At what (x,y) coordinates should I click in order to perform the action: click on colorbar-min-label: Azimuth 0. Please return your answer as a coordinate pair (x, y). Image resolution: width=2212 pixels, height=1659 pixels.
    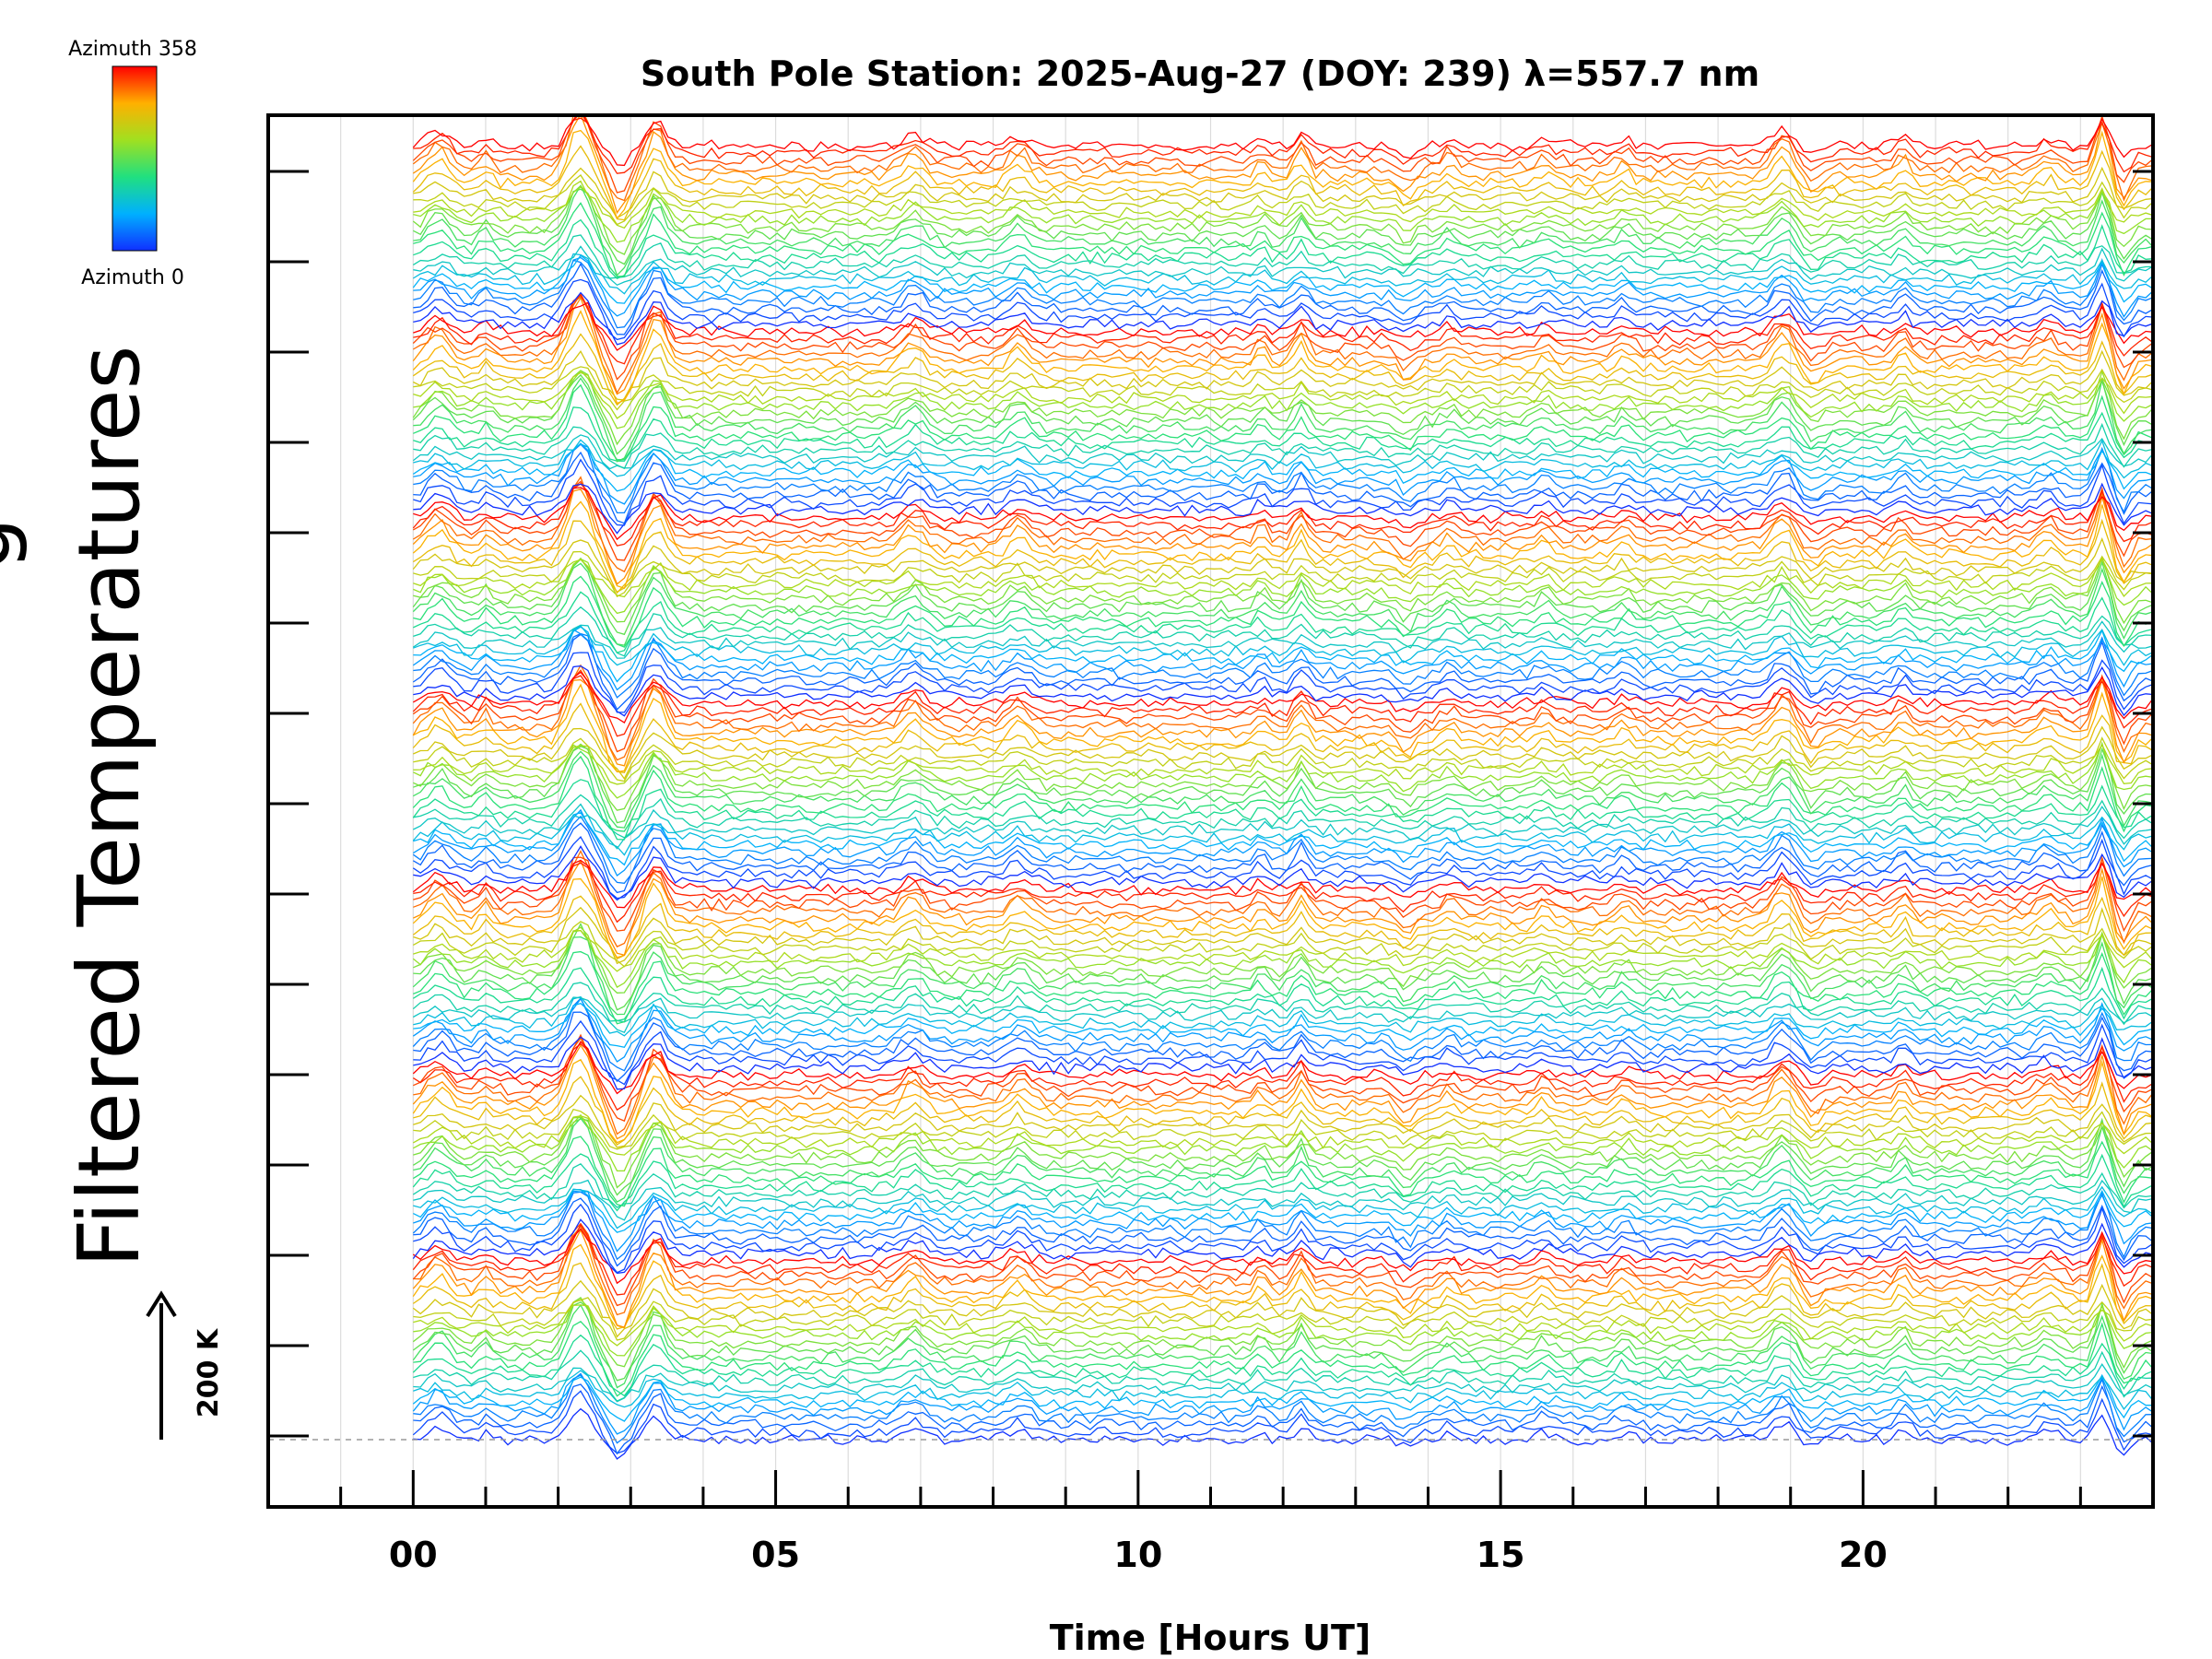
    Looking at the image, I should click on (132, 277).